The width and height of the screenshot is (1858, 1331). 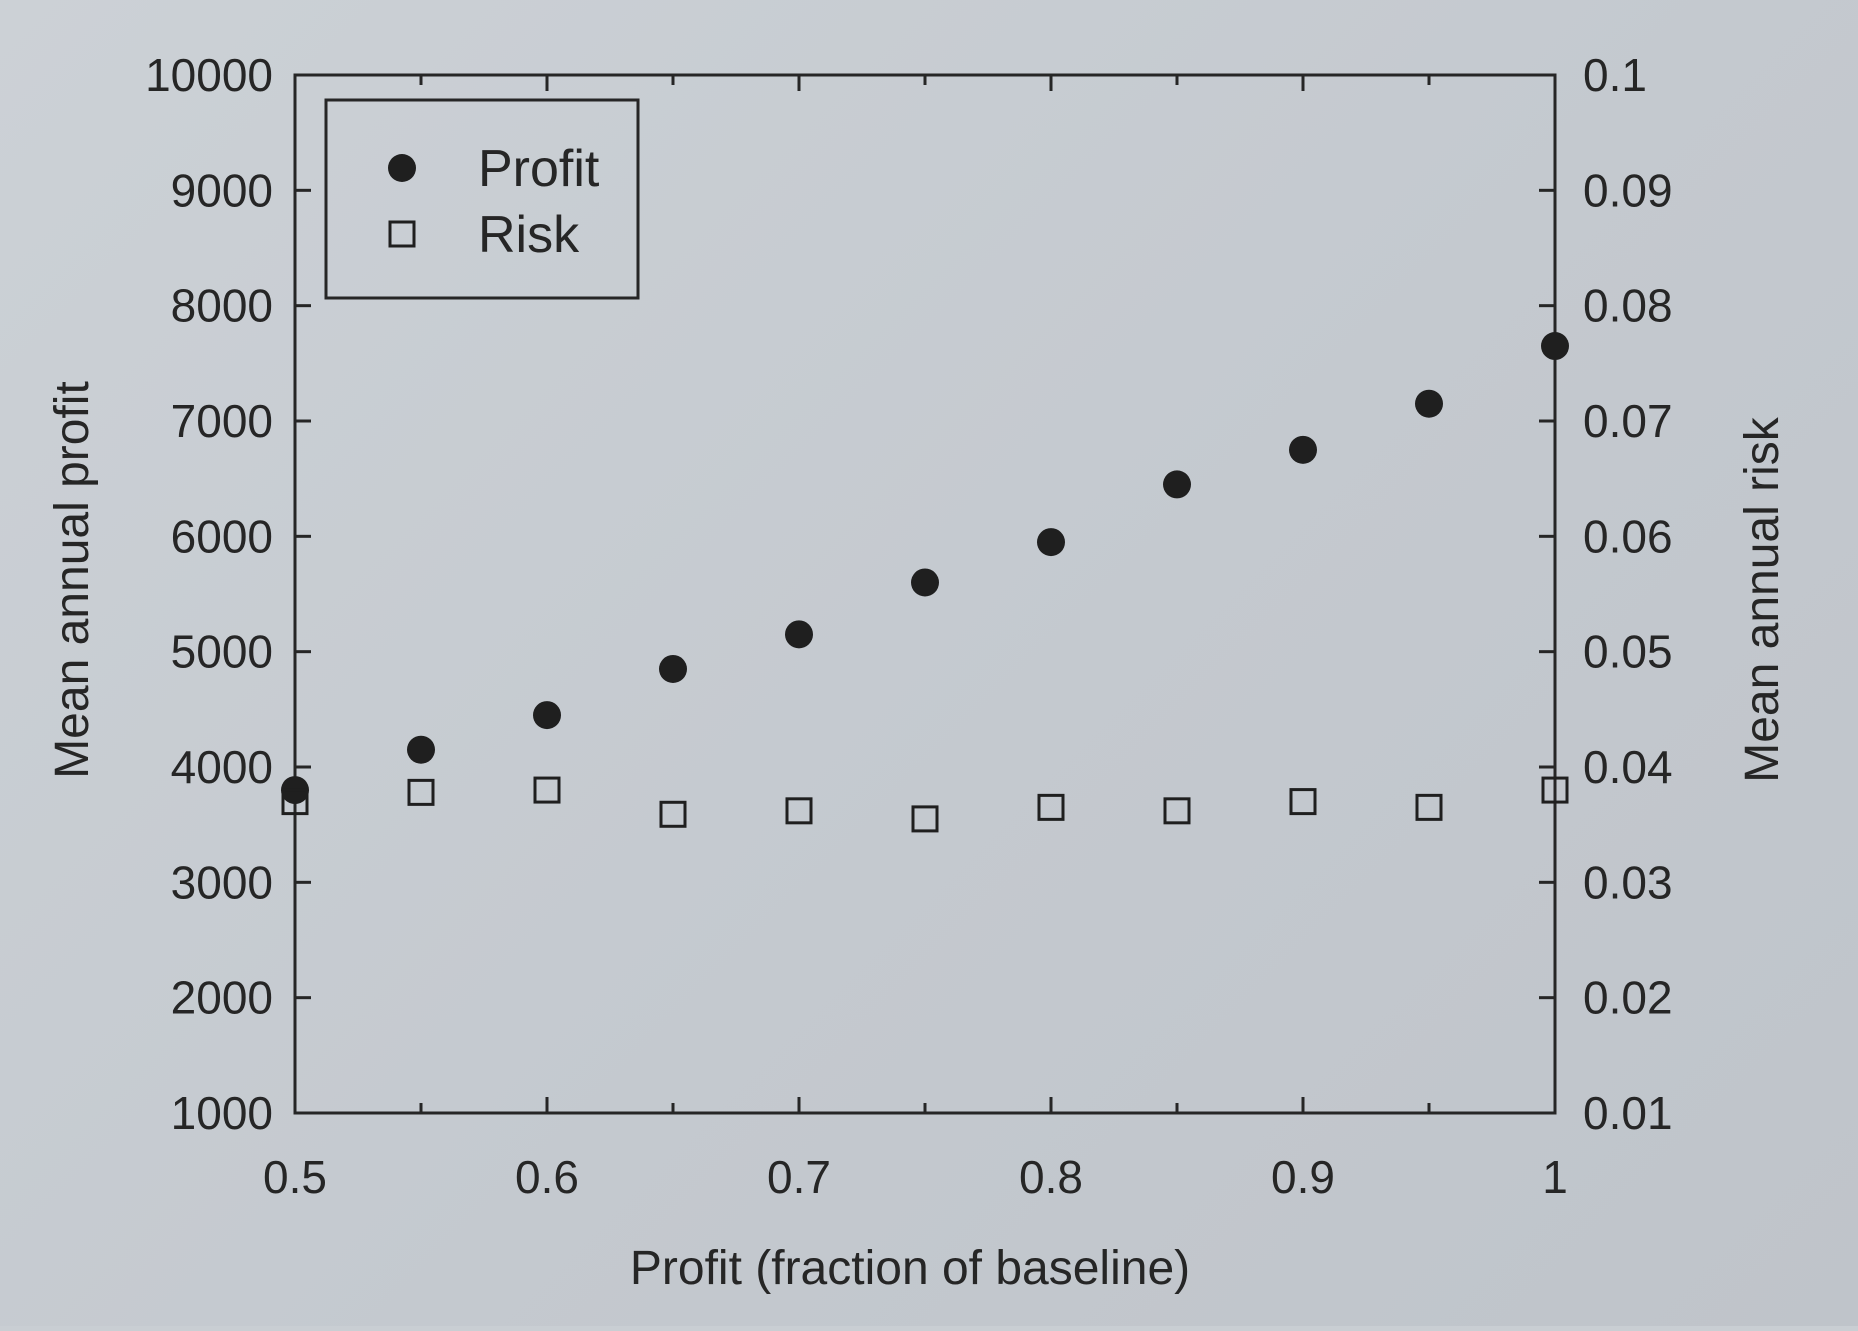 What do you see at coordinates (1762, 599) in the screenshot?
I see `y2-axis-label: Mean annual risk` at bounding box center [1762, 599].